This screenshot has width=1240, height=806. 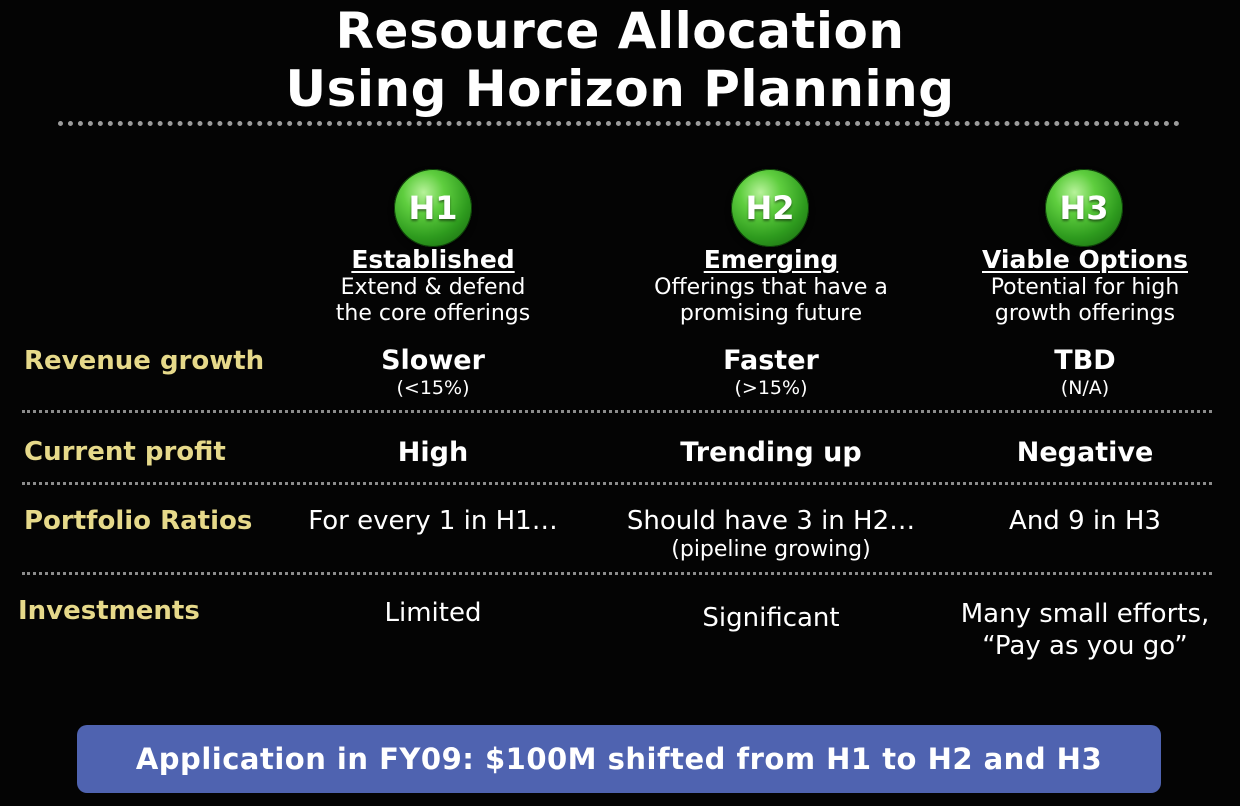 What do you see at coordinates (433, 613) in the screenshot?
I see `h1-investments: Limited` at bounding box center [433, 613].